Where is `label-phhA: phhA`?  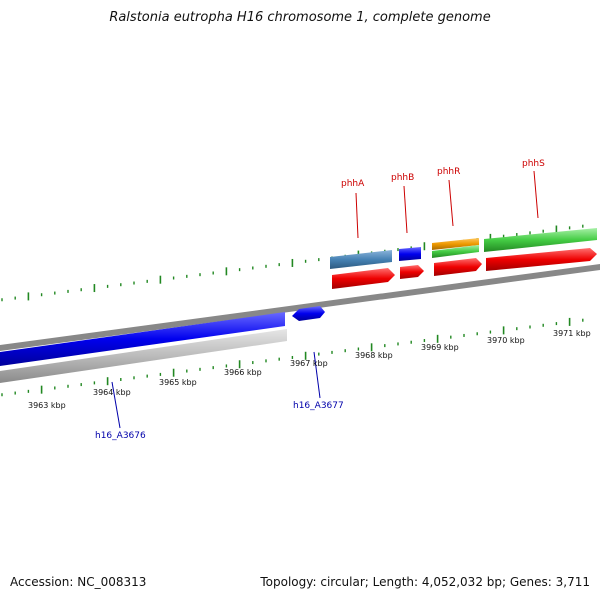
label-phhA: phhA is located at coordinates (353, 184).